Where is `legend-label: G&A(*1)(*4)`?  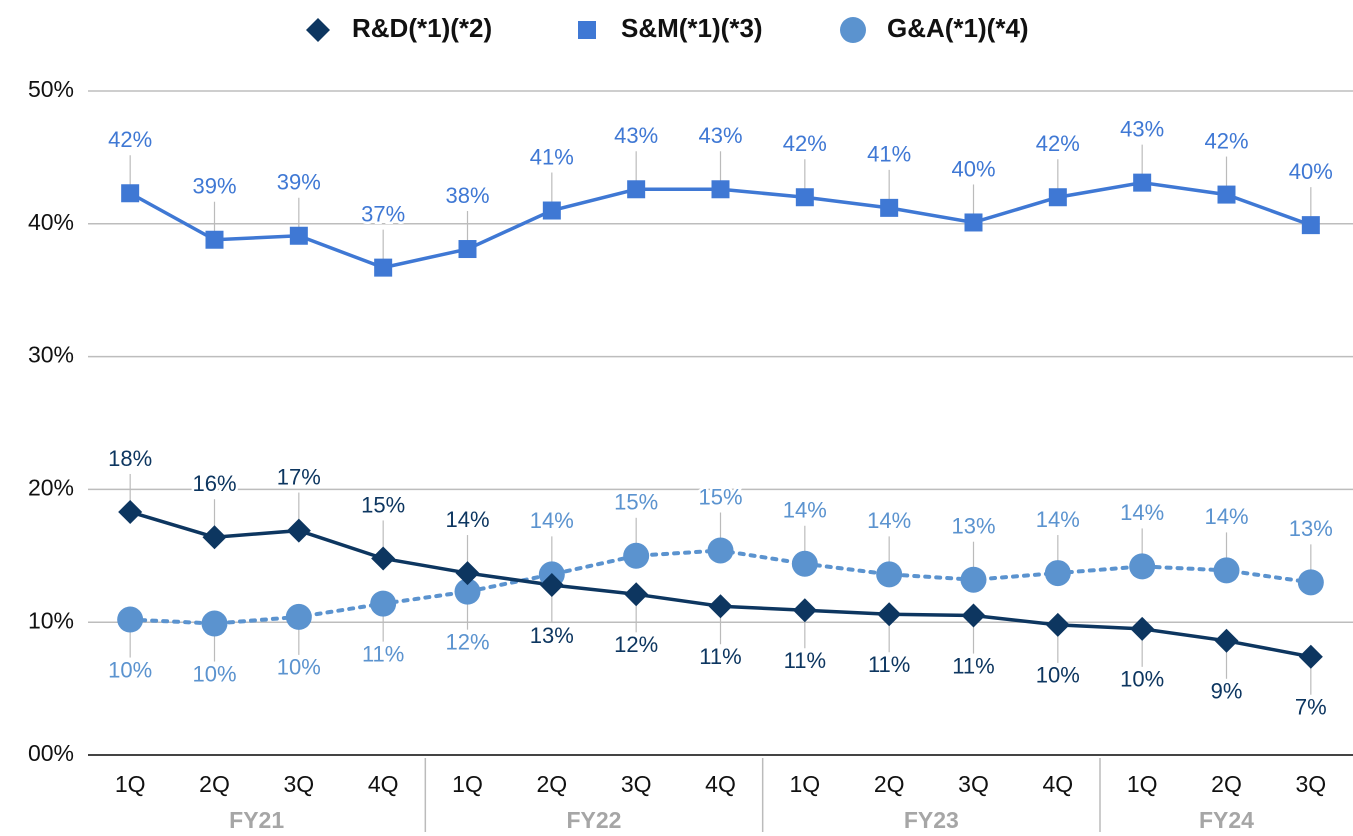 legend-label: G&A(*1)(*4) is located at coordinates (958, 28).